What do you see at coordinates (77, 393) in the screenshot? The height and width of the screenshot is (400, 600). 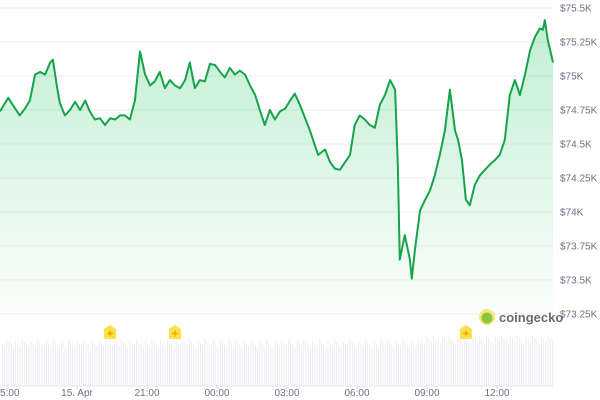 I see `x-tick-label: 15. Apr` at bounding box center [77, 393].